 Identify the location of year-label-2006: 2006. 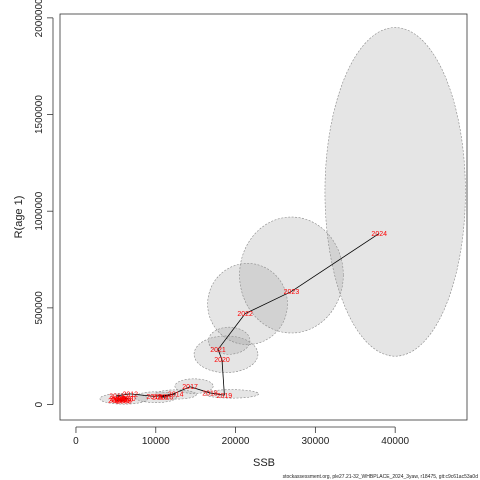
(126, 400).